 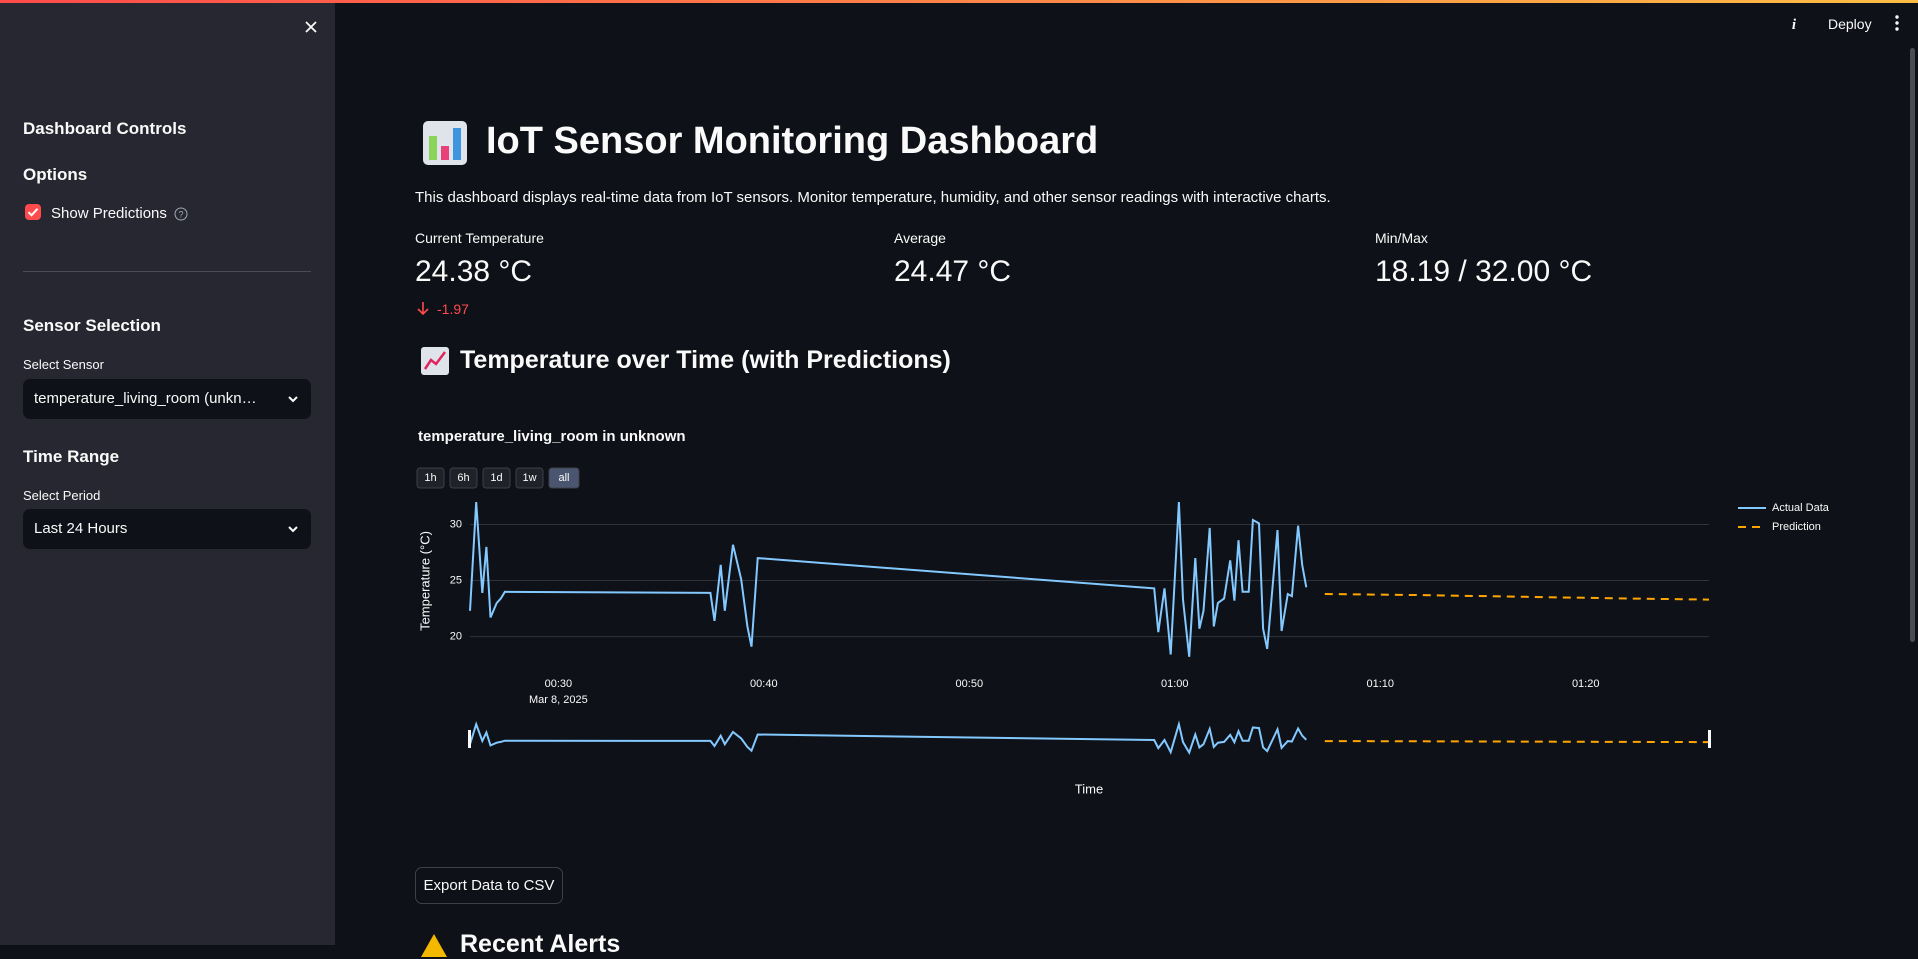 What do you see at coordinates (435, 361) in the screenshot?
I see `line-chart-icon` at bounding box center [435, 361].